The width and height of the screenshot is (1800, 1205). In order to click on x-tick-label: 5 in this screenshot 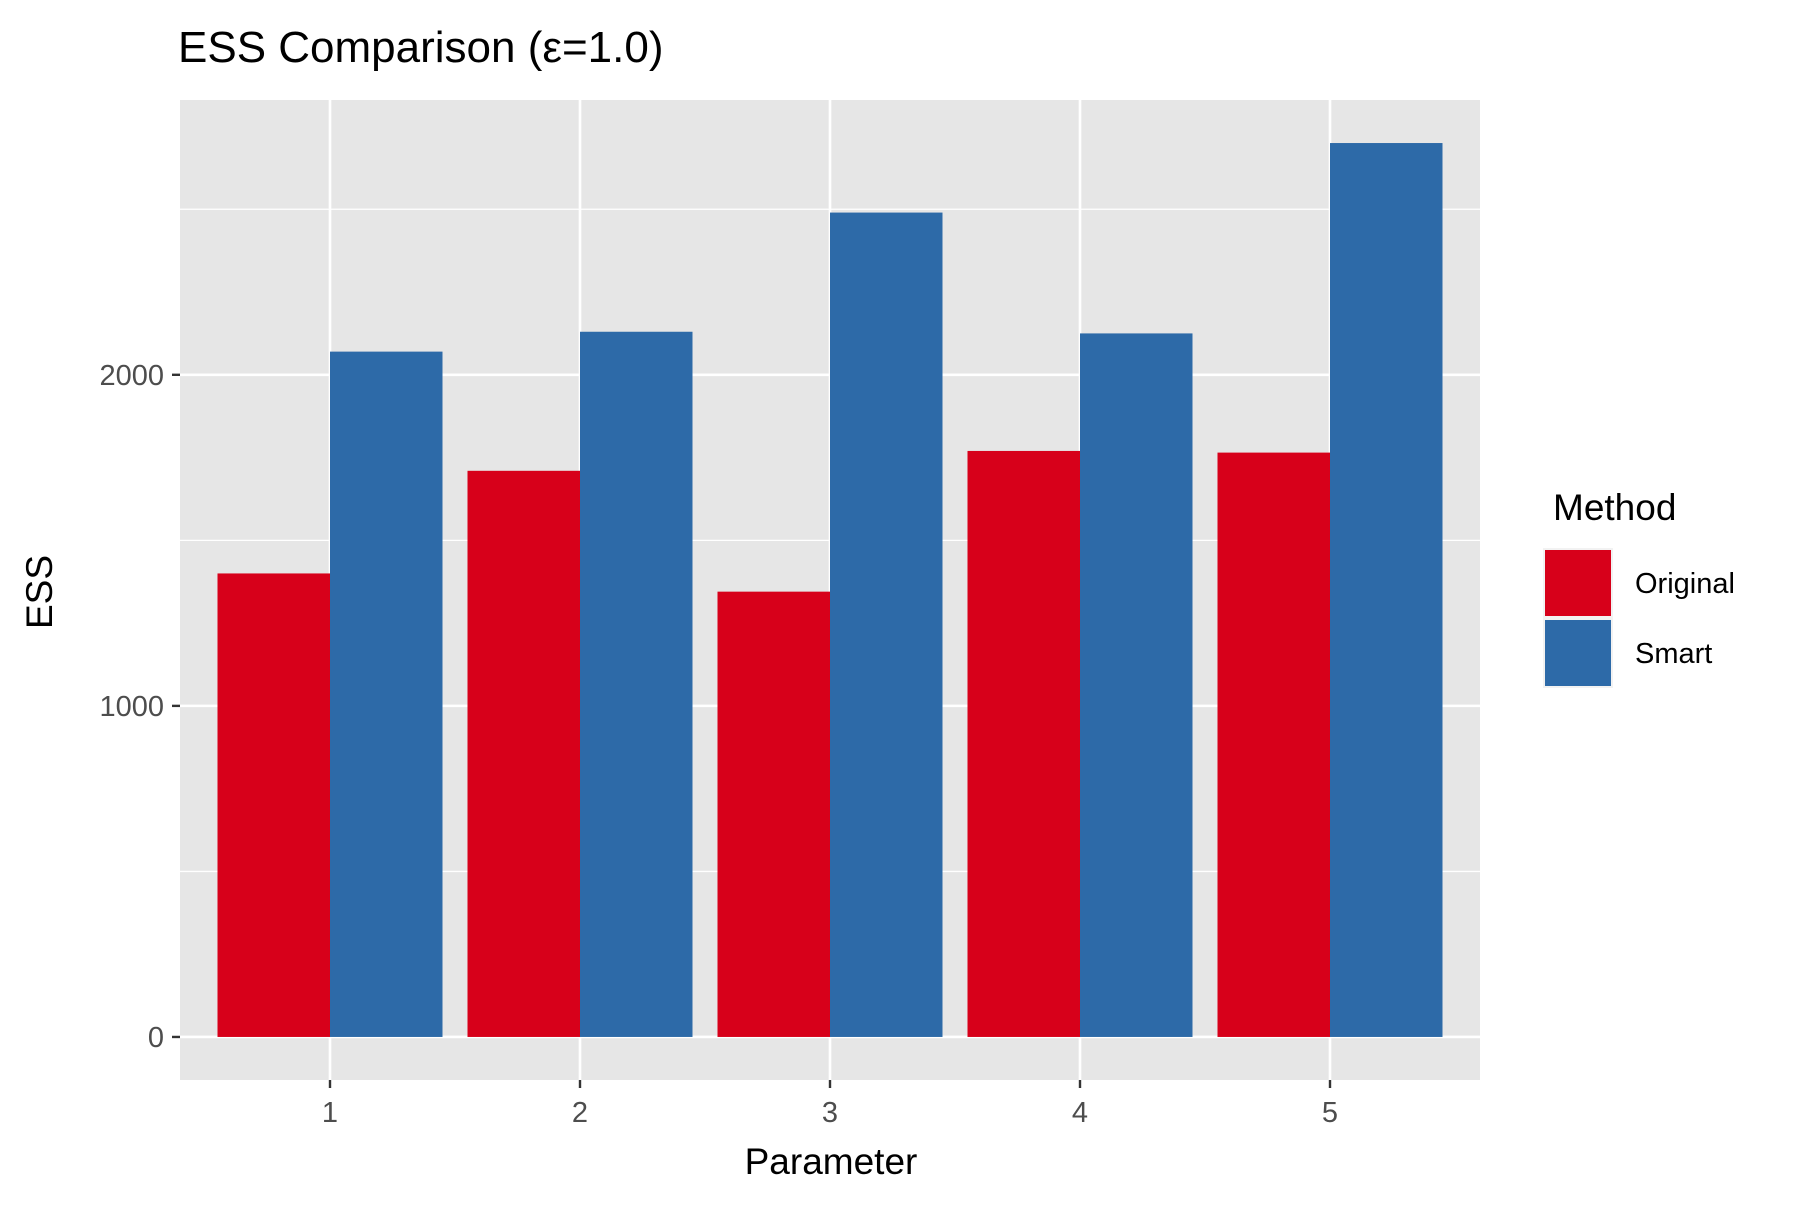, I will do `click(1330, 1113)`.